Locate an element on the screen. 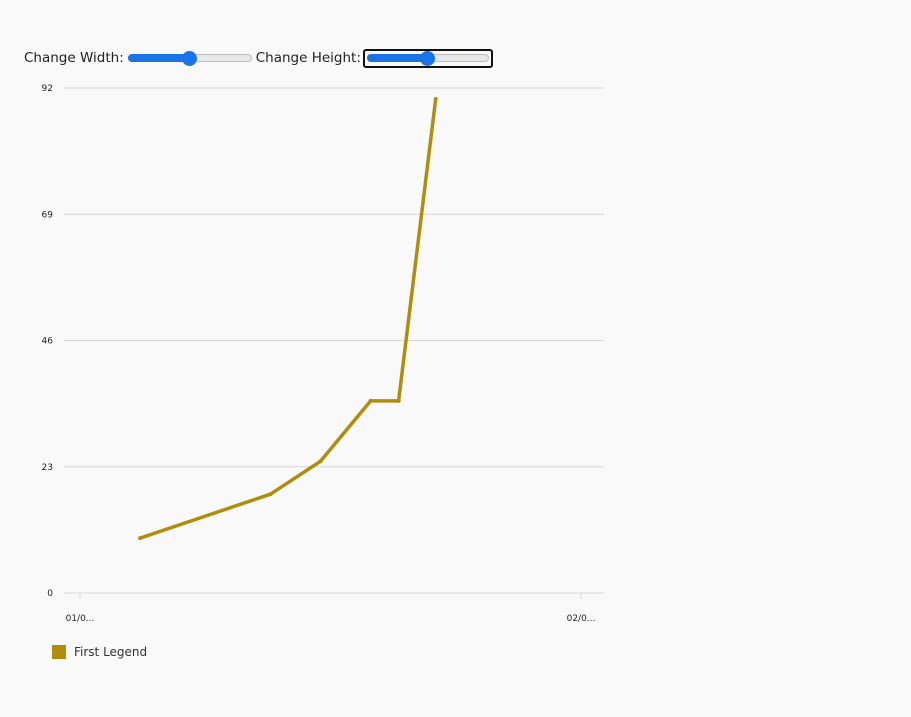 The width and height of the screenshot is (911, 717). y-tick-label: 69 is located at coordinates (48, 215).